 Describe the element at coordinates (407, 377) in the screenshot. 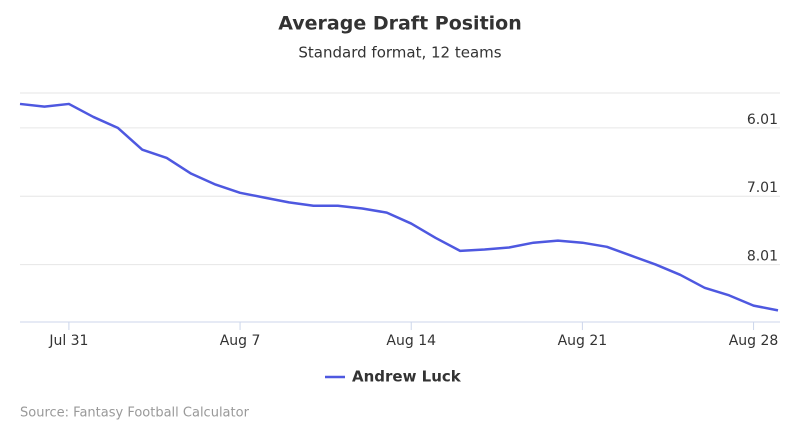

I see `legend-label: Andrew Luck` at that location.